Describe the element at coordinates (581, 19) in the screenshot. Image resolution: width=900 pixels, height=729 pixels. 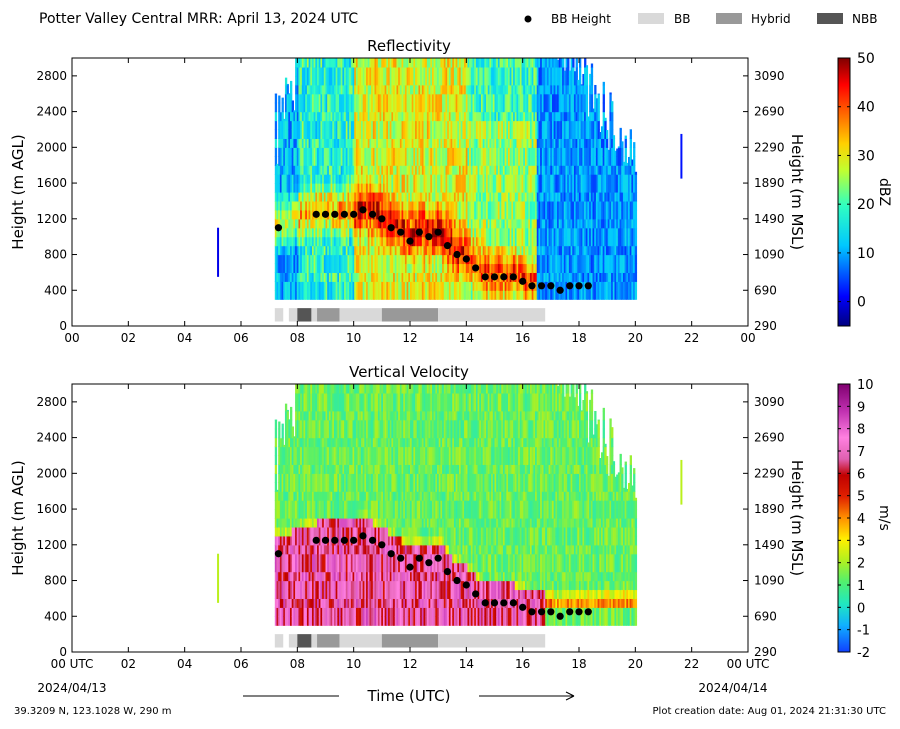
I see `legend-label-bb-height: BB Height` at that location.